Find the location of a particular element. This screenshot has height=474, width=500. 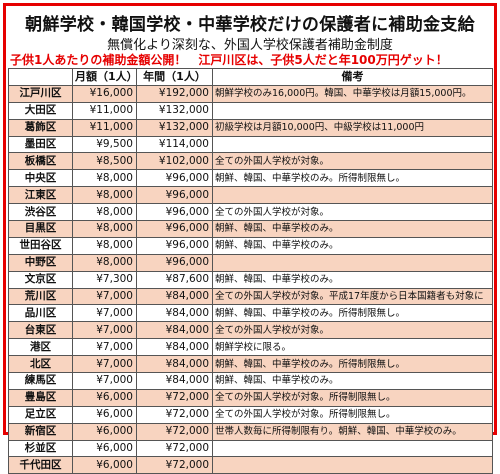

table-row: 文京区 ¥7,300 ¥87,600 朝鮮、韓国、中華学校のみ。 is located at coordinates (250, 279).